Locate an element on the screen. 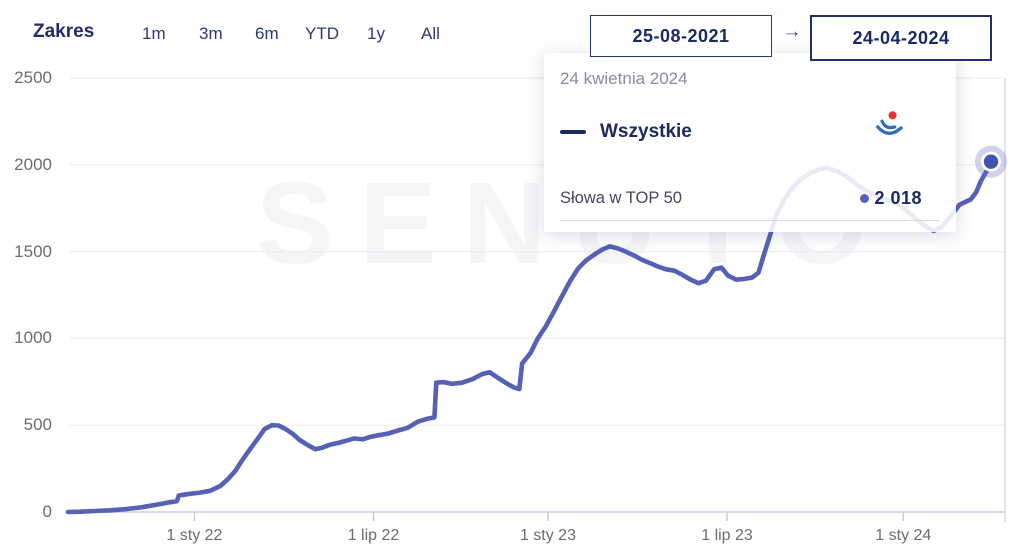 This screenshot has width=1012, height=556. tooltip-divider is located at coordinates (750, 220).